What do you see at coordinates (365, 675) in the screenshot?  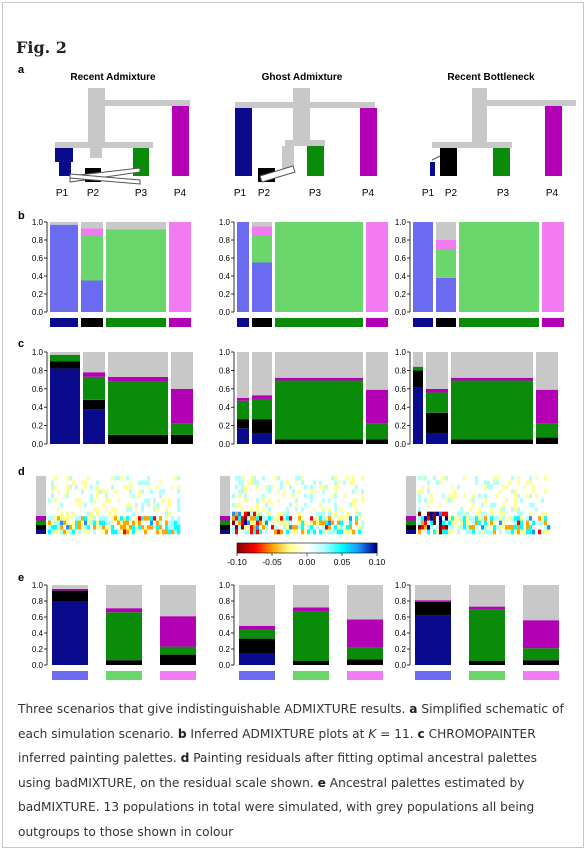 I see `pop-color-strip-e-1-P4` at bounding box center [365, 675].